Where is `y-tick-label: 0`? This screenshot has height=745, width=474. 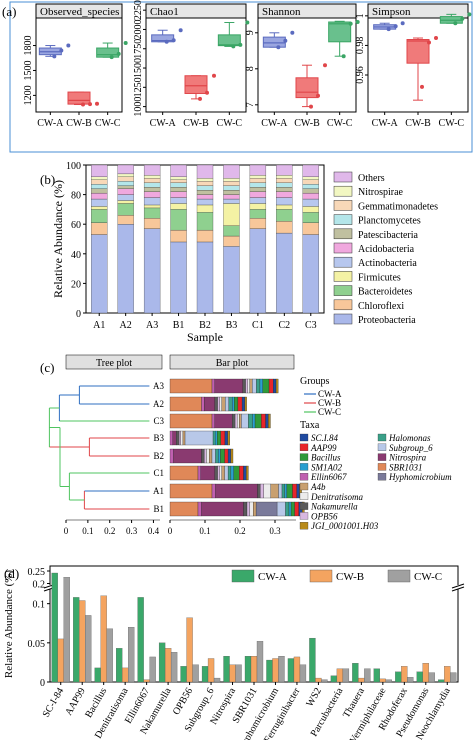
y-tick-label: 0 is located at coordinates (42, 683).